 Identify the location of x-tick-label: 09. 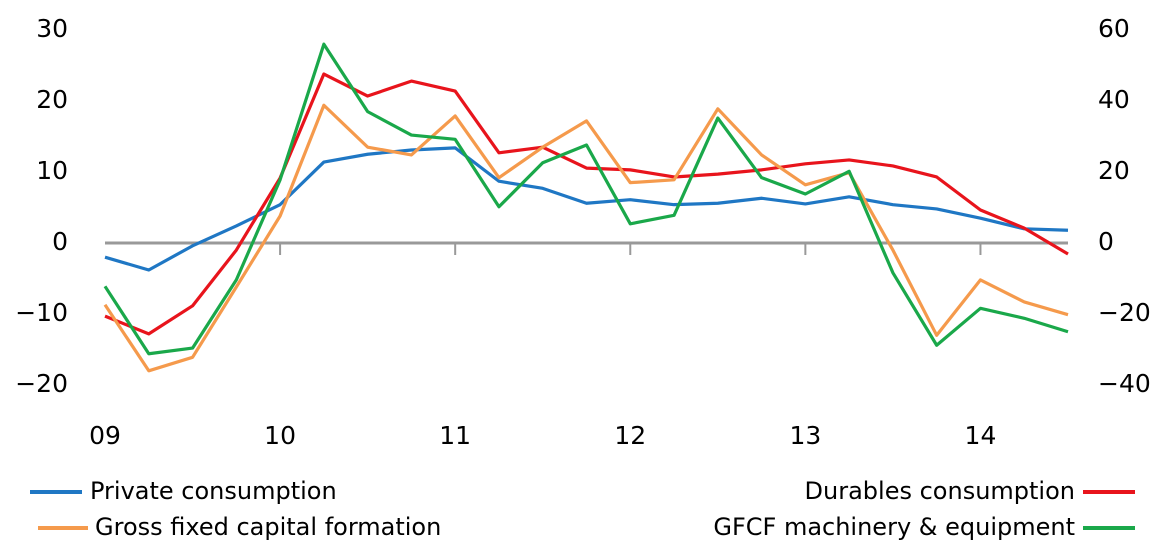
(105, 435).